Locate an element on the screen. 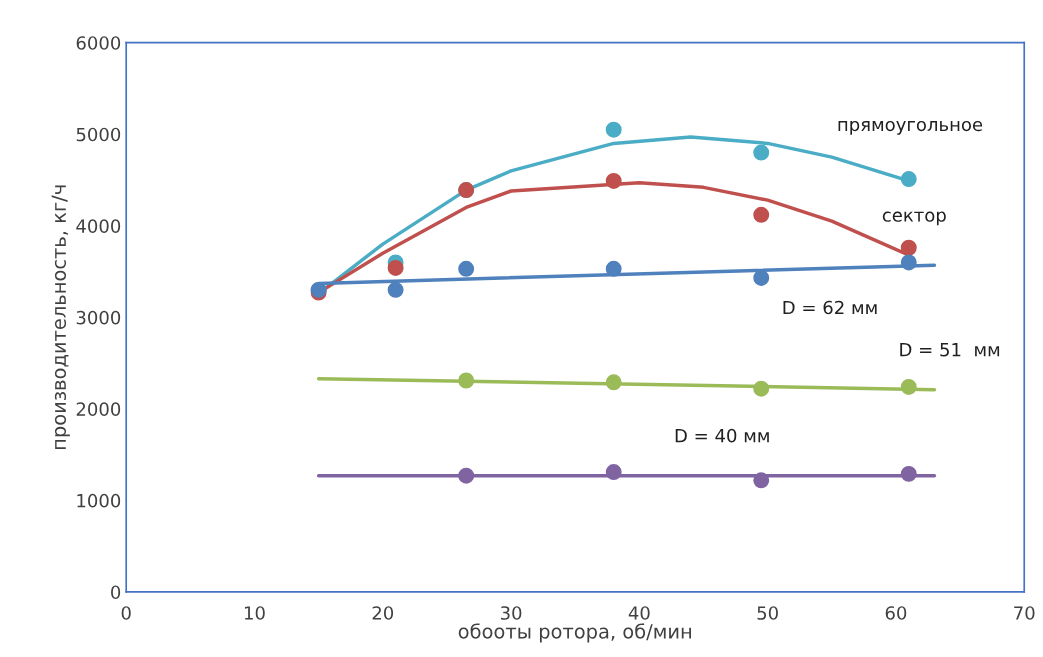 The width and height of the screenshot is (1043, 657). x-tick-label: 40 is located at coordinates (639, 613).